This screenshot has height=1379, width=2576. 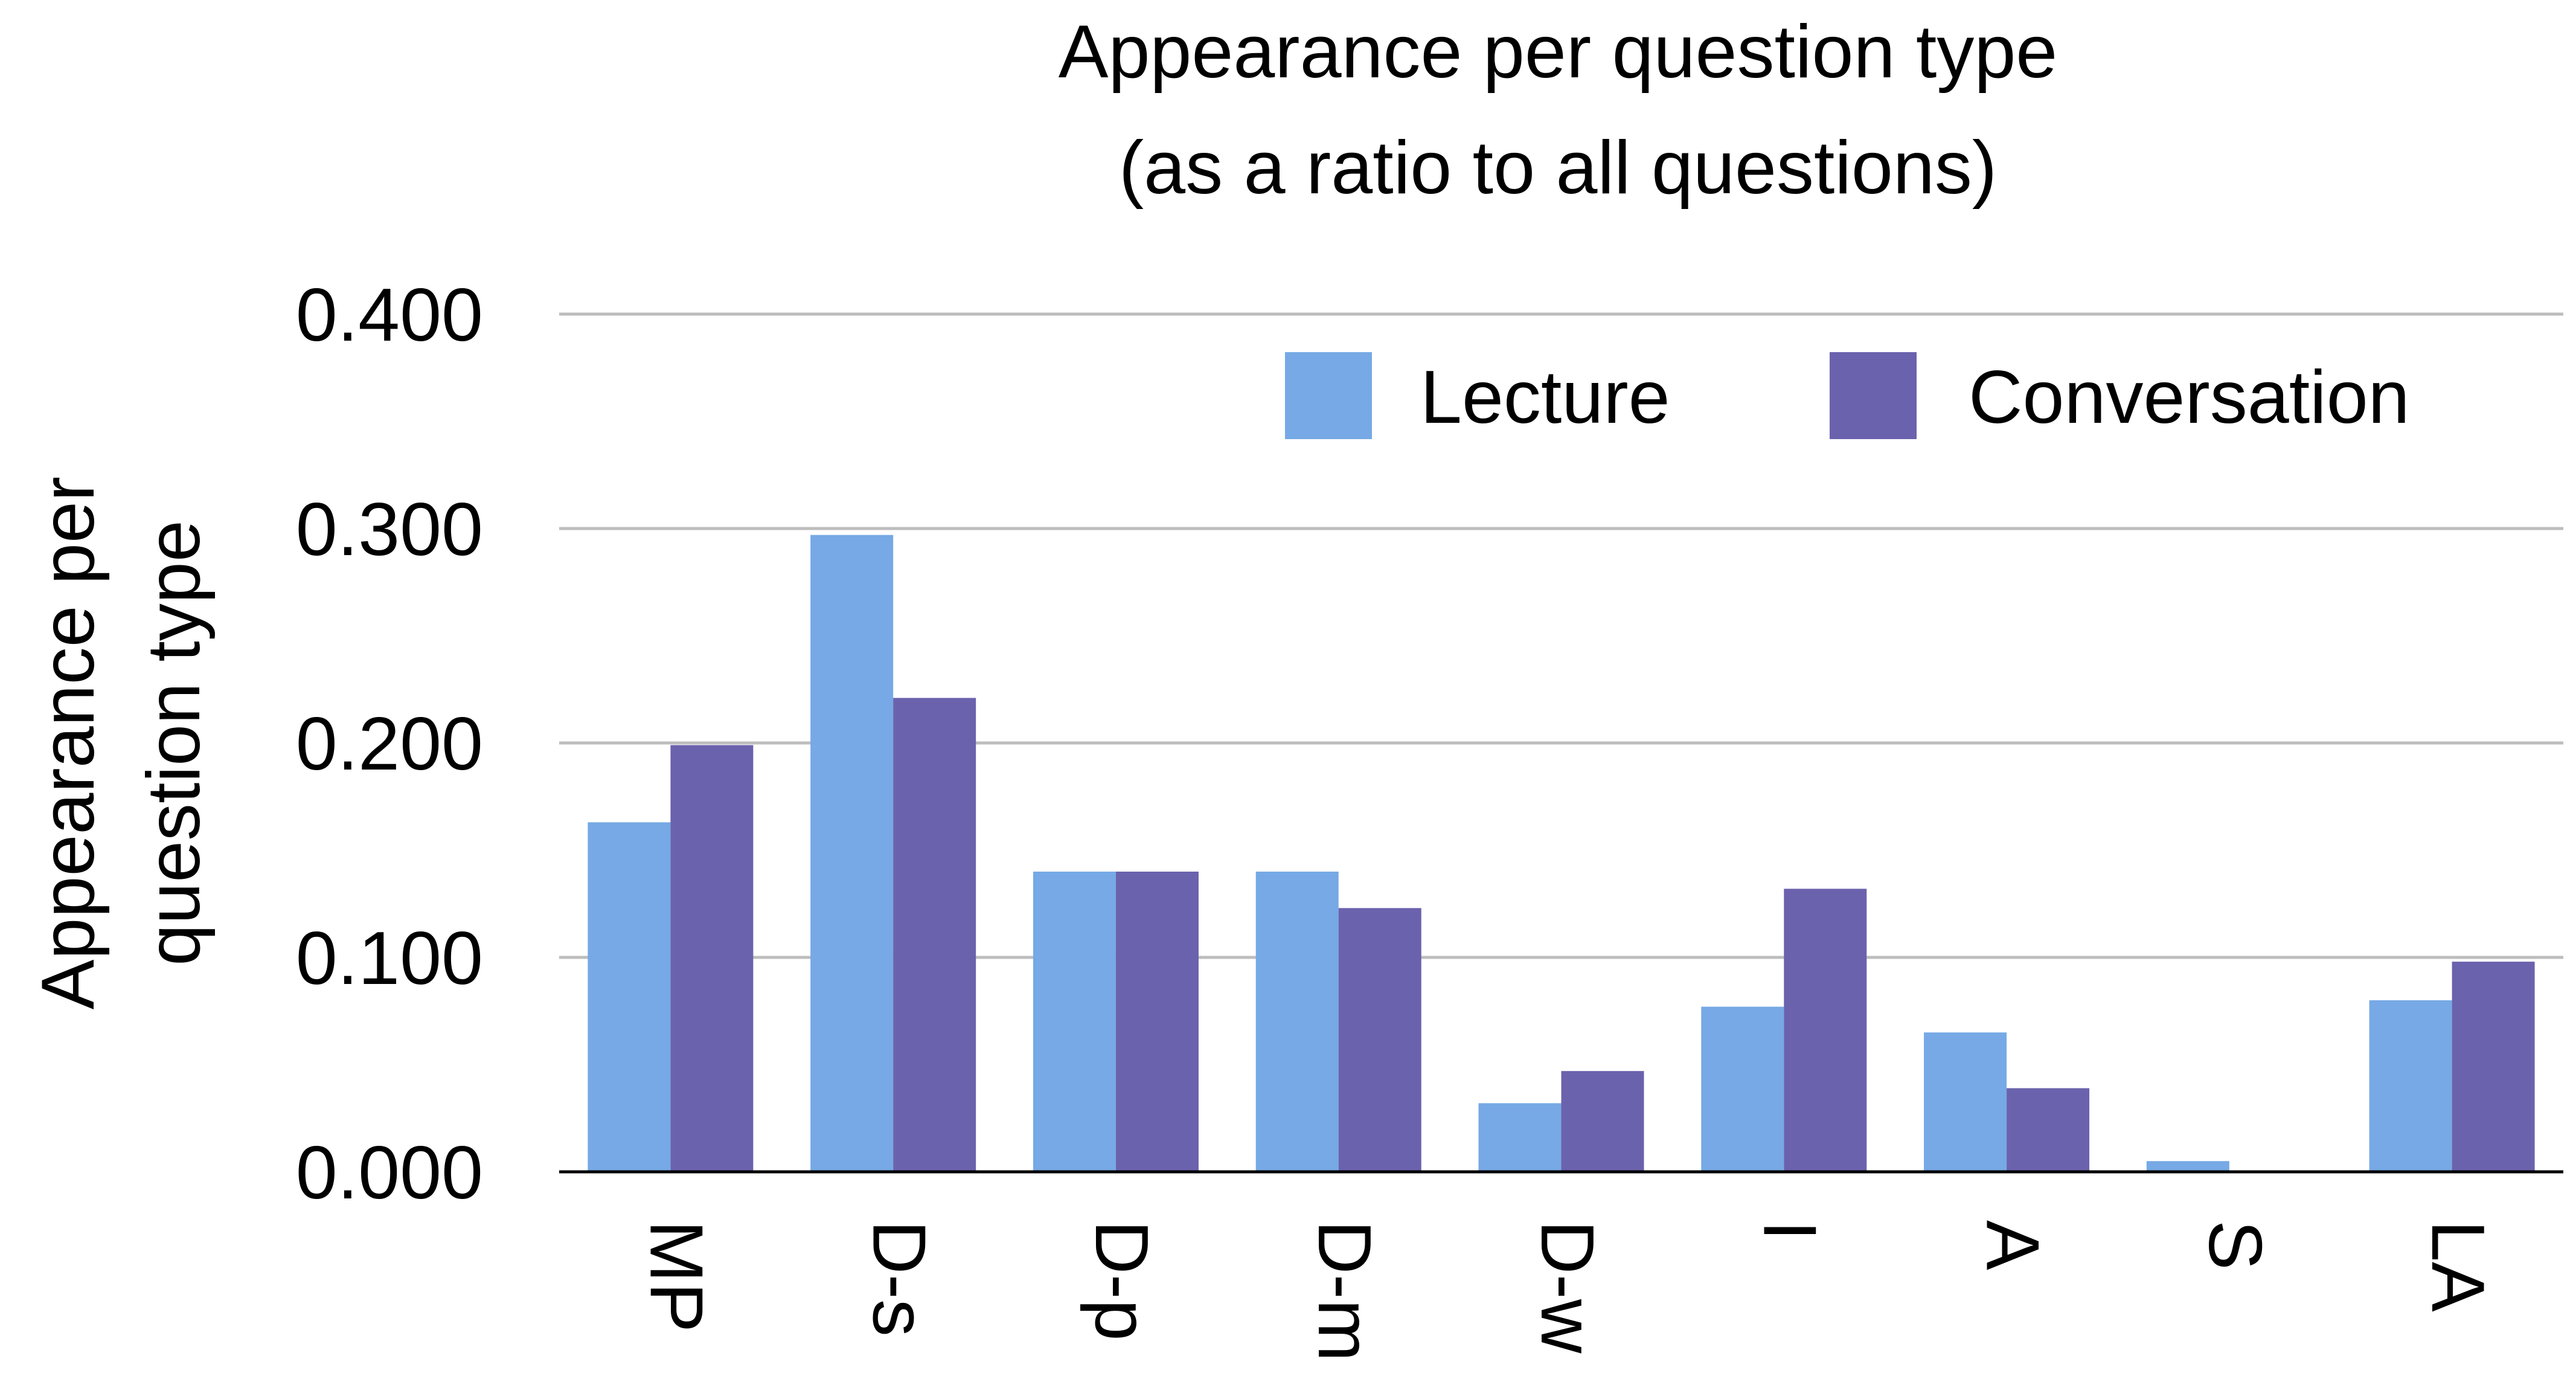 What do you see at coordinates (1742, 1089) in the screenshot?
I see `bar-lecture-i` at bounding box center [1742, 1089].